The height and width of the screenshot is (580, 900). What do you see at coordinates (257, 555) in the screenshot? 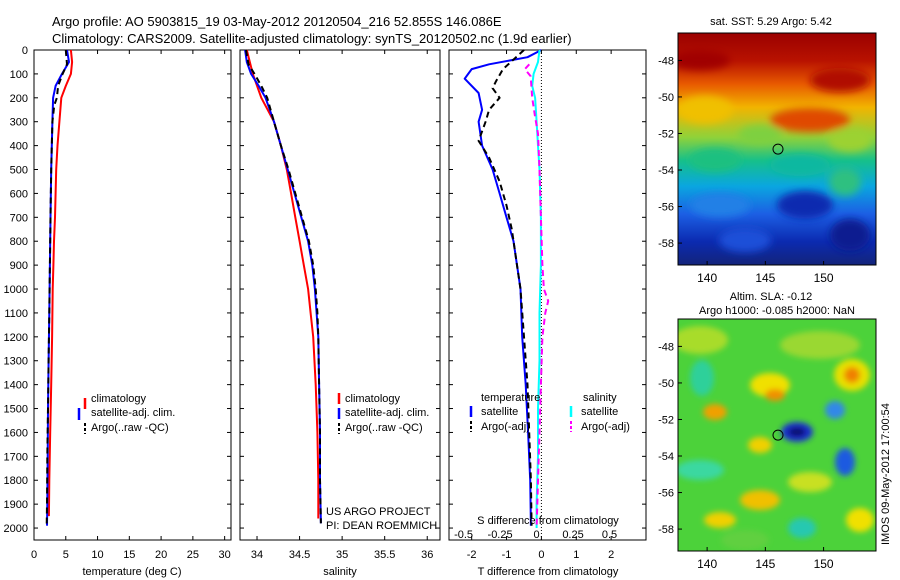
I see `x-tick-label: 34` at bounding box center [257, 555].